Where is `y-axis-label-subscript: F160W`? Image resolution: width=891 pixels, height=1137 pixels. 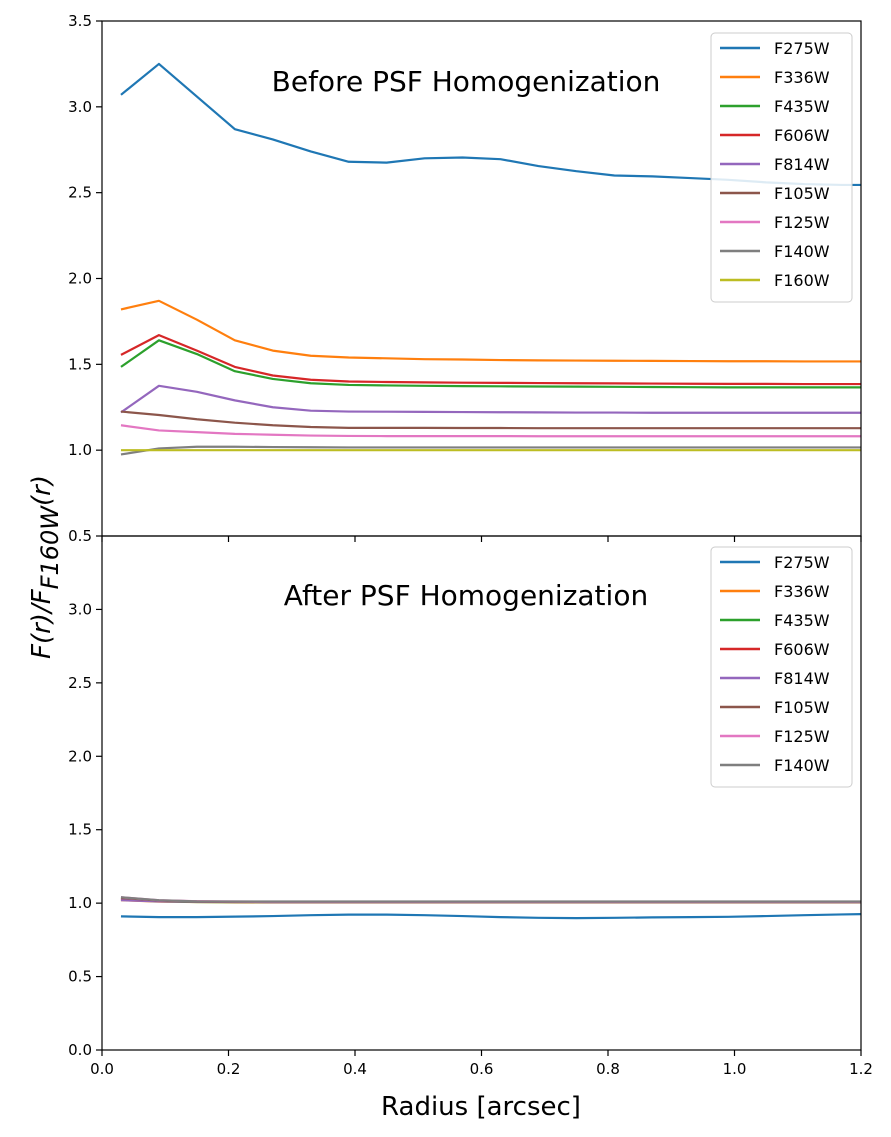 y-axis-label-subscript: F160W is located at coordinates (50, 547).